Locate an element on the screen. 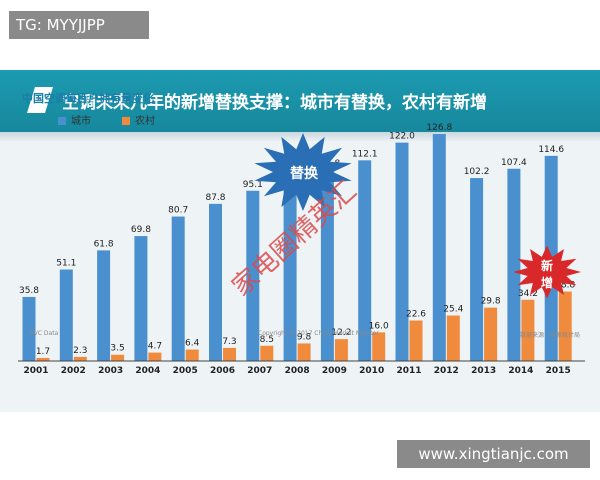  legend-swatch-urban is located at coordinates (62, 121).